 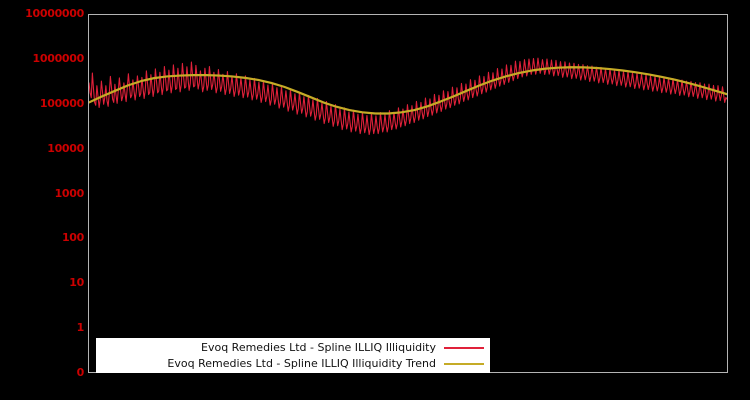 What do you see at coordinates (464, 363) in the screenshot?
I see `legend-swatch-trend` at bounding box center [464, 363].